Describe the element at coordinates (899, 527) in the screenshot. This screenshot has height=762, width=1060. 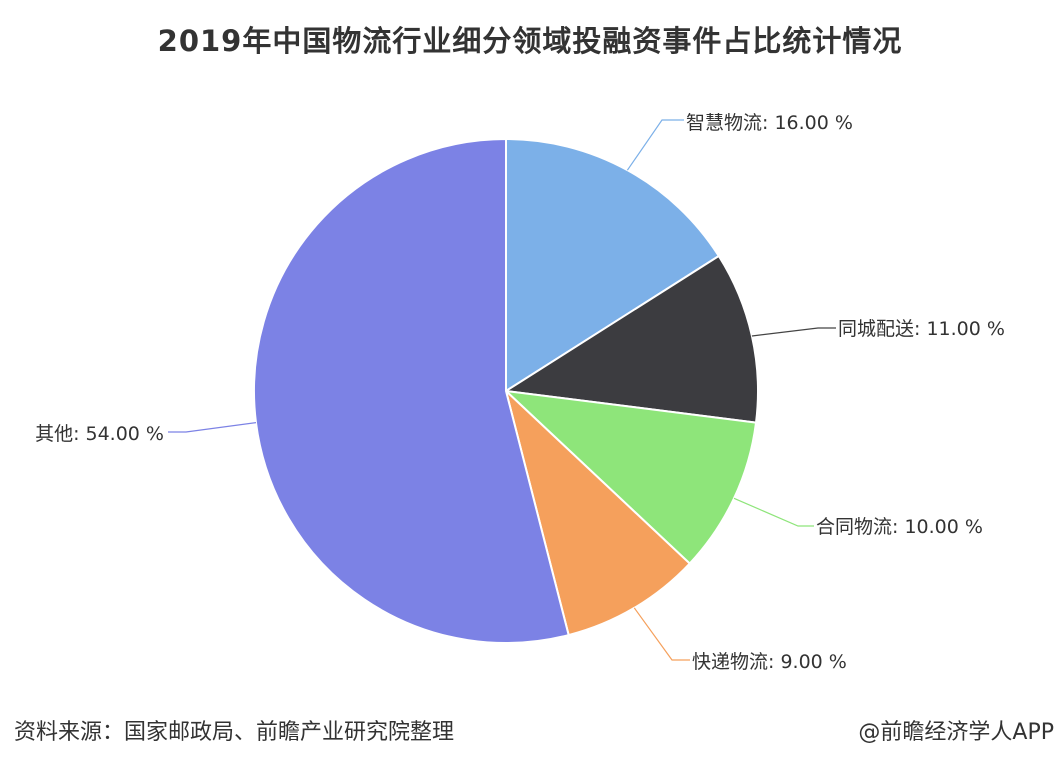
I see `slice-label-3: 合同物流: 10.00 %` at that location.